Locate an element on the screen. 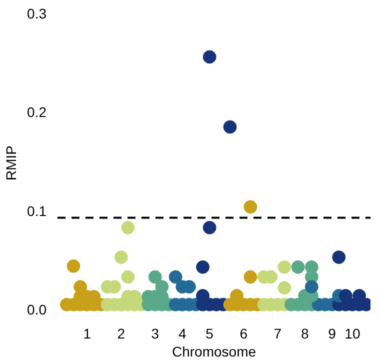 This screenshot has height=362, width=380. x-tick-label: 4 is located at coordinates (182, 334).